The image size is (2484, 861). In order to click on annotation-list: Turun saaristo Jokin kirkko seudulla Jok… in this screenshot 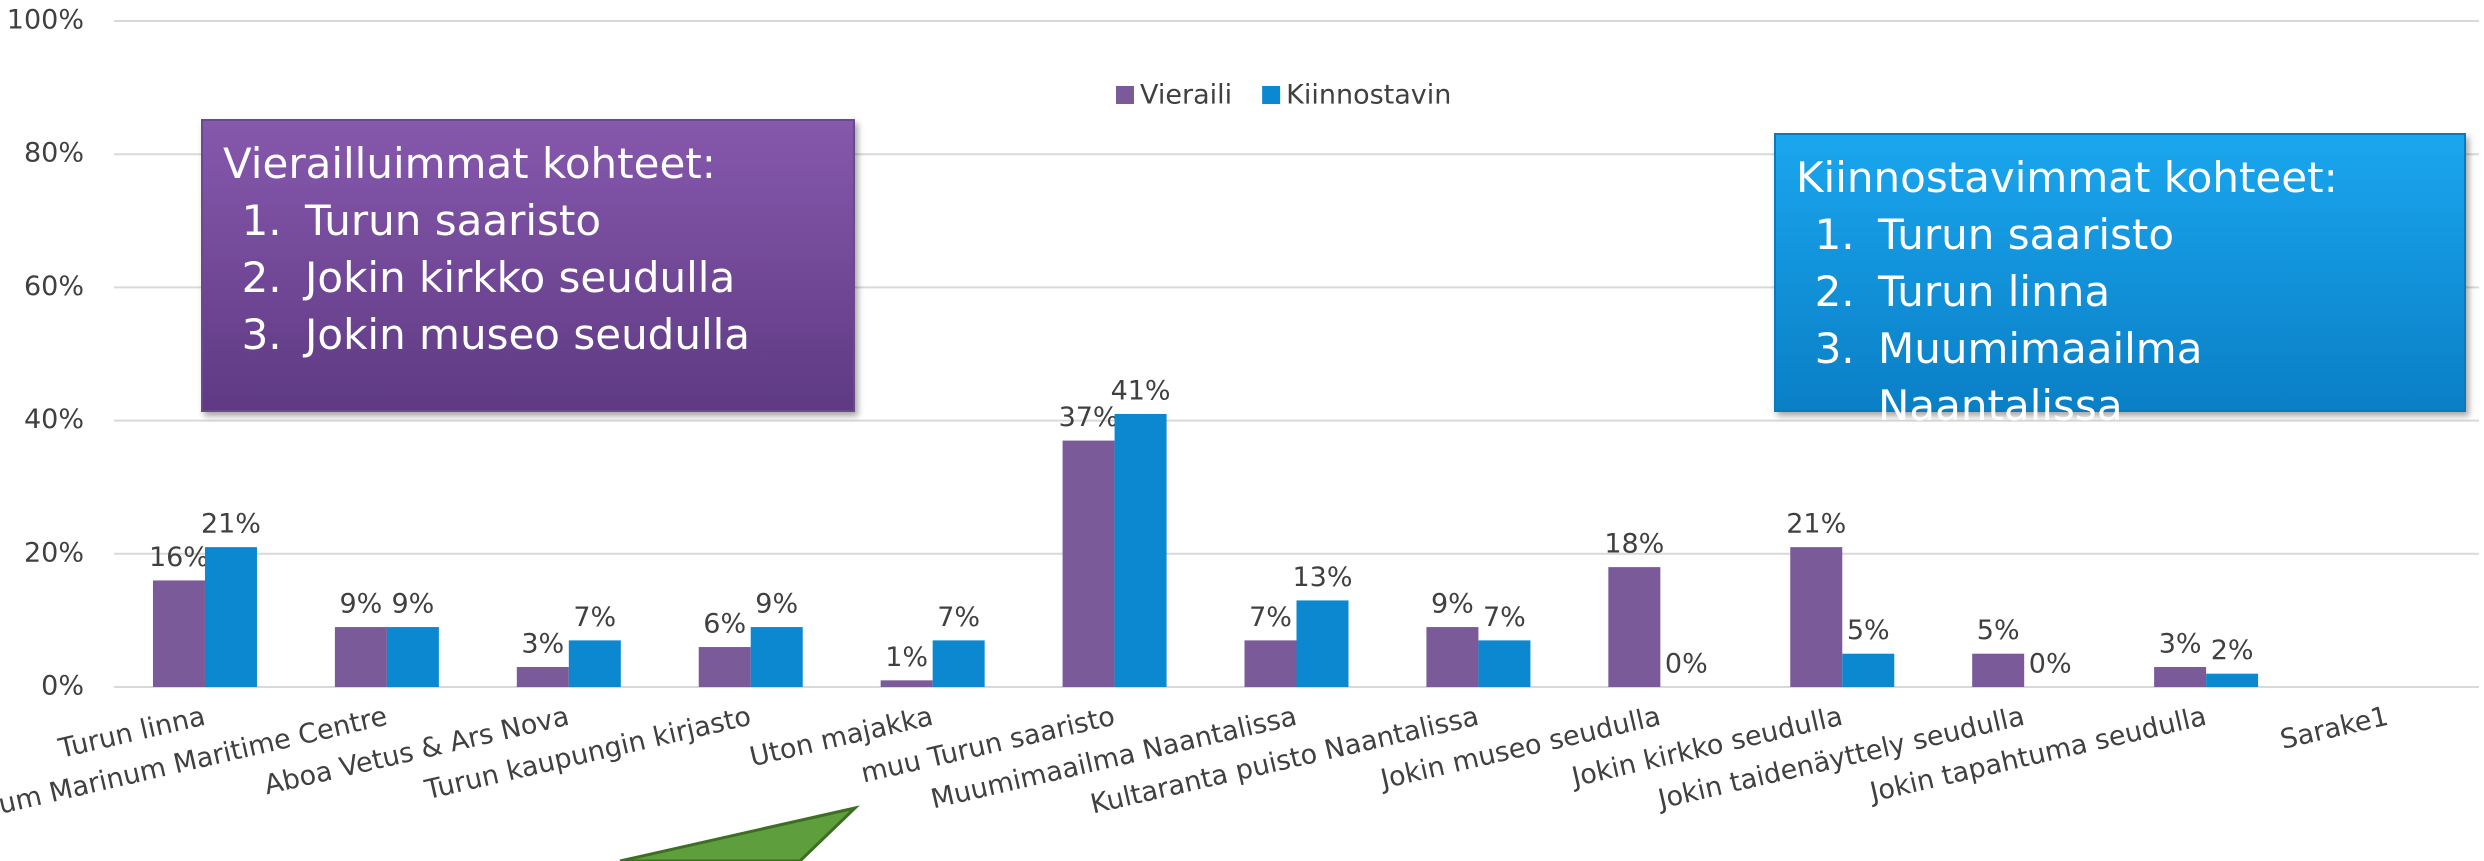, I will do `click(528, 277)`.